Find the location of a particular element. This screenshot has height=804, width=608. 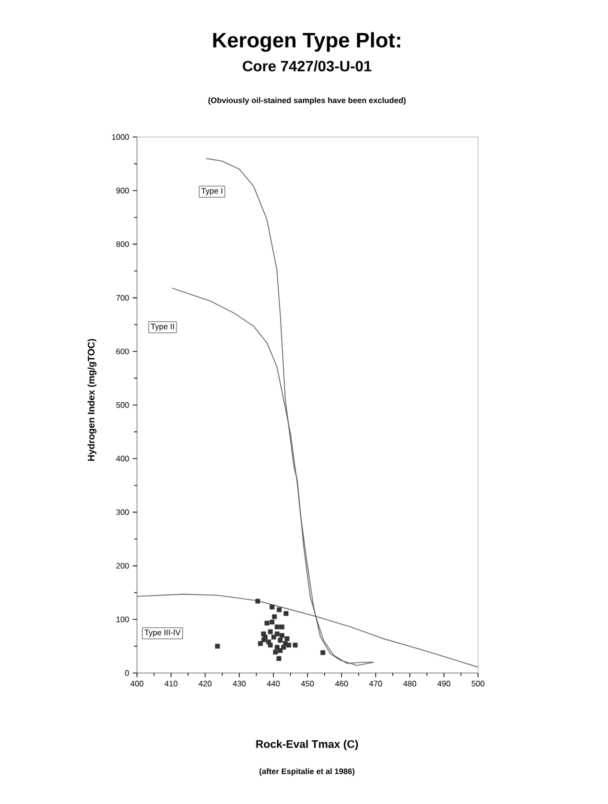

y-axis-title: Hydrogen Index (mg/gTOC) is located at coordinates (92, 400).